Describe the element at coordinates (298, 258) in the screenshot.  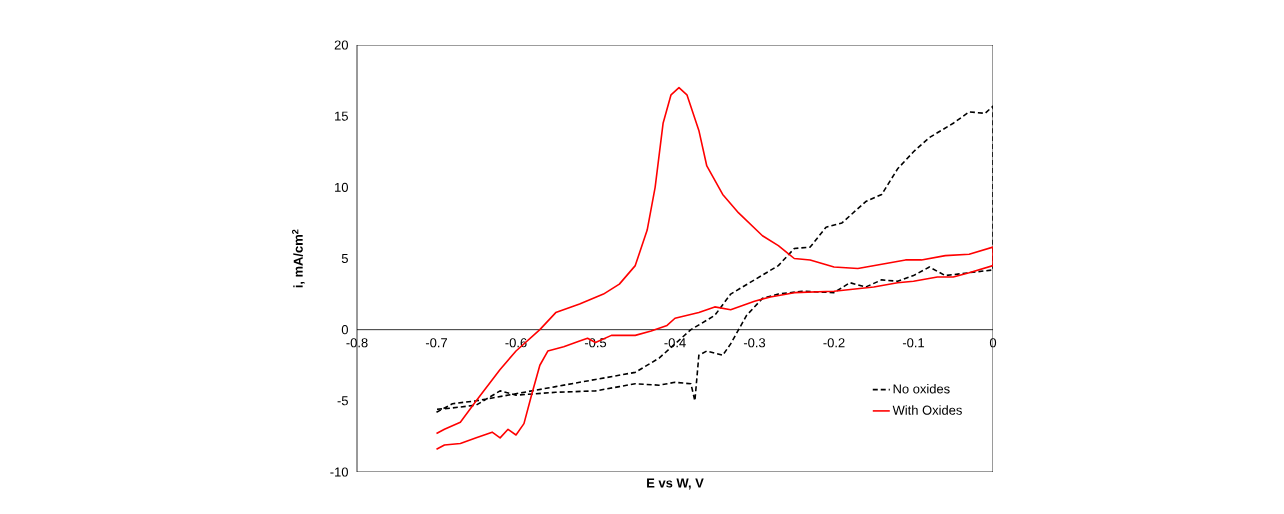
I see `y-axis-title: i, mA/cm$^{2}$` at that location.